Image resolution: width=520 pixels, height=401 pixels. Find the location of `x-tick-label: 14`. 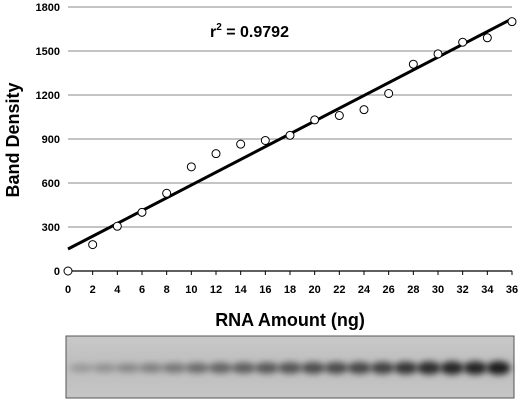

x-tick-label: 14 is located at coordinates (241, 290).